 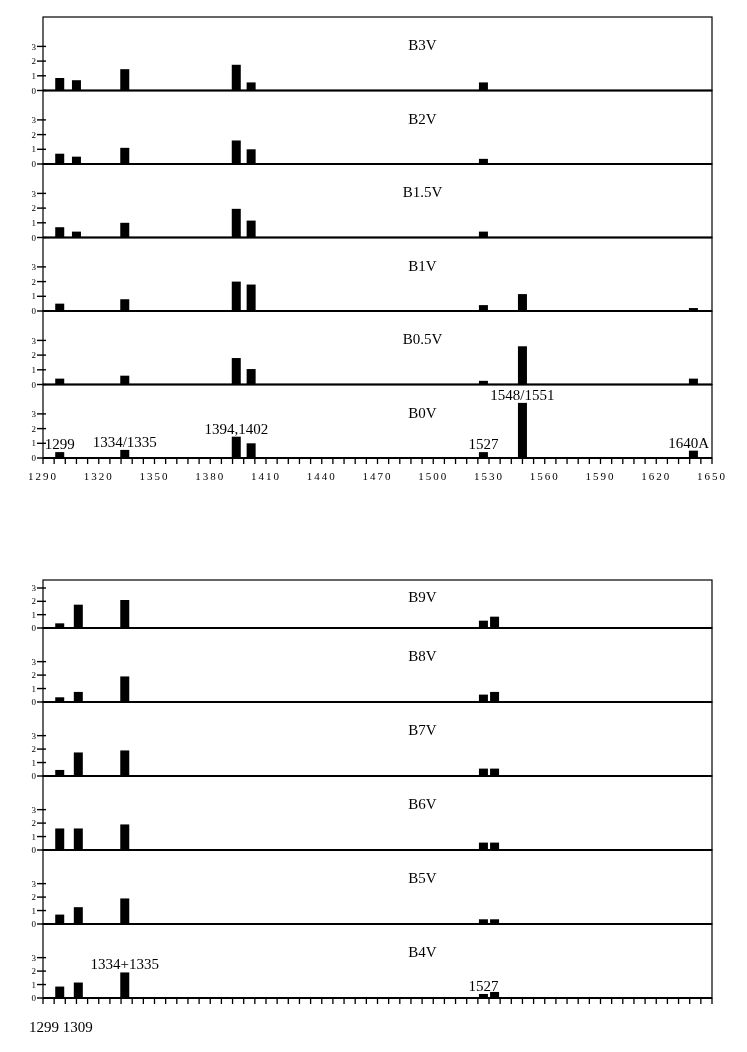 I want to click on text: B0V, so click(x=422, y=412).